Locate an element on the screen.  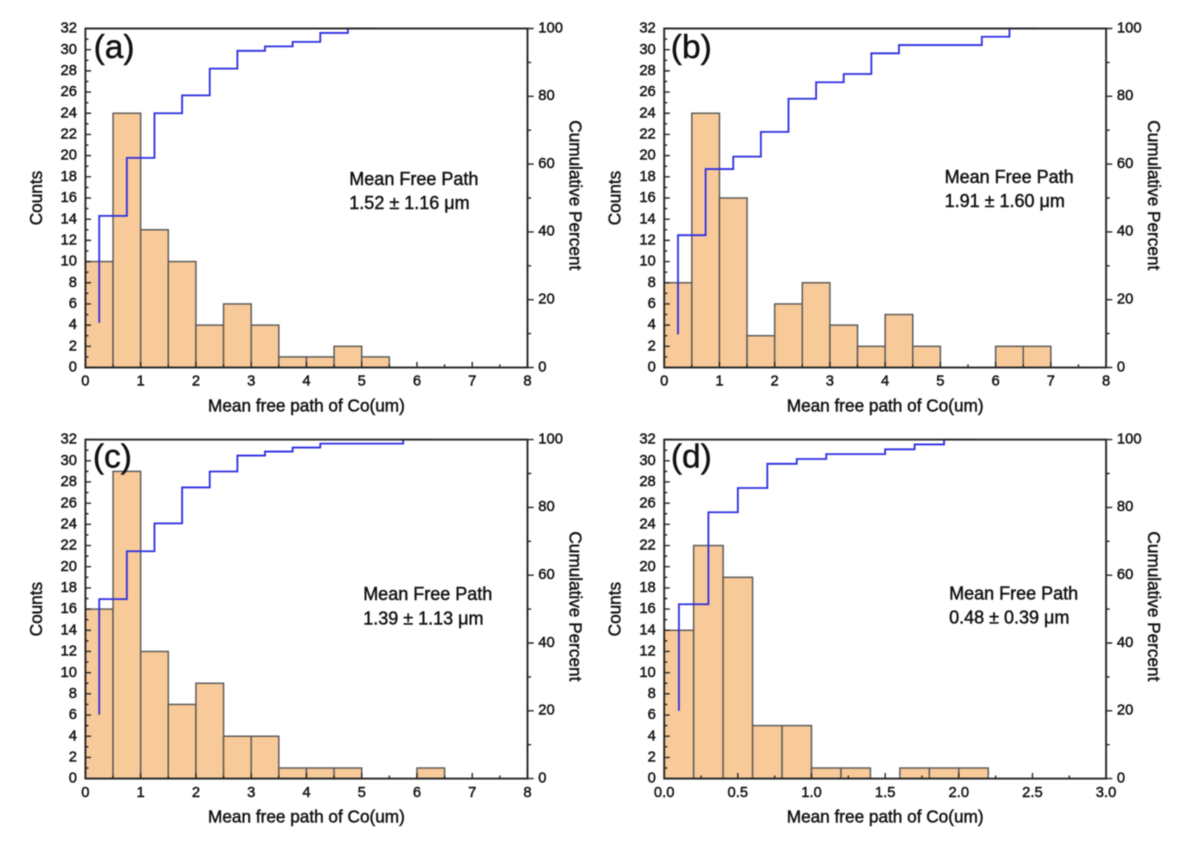
svg-text: 5 is located at coordinates (362, 793).